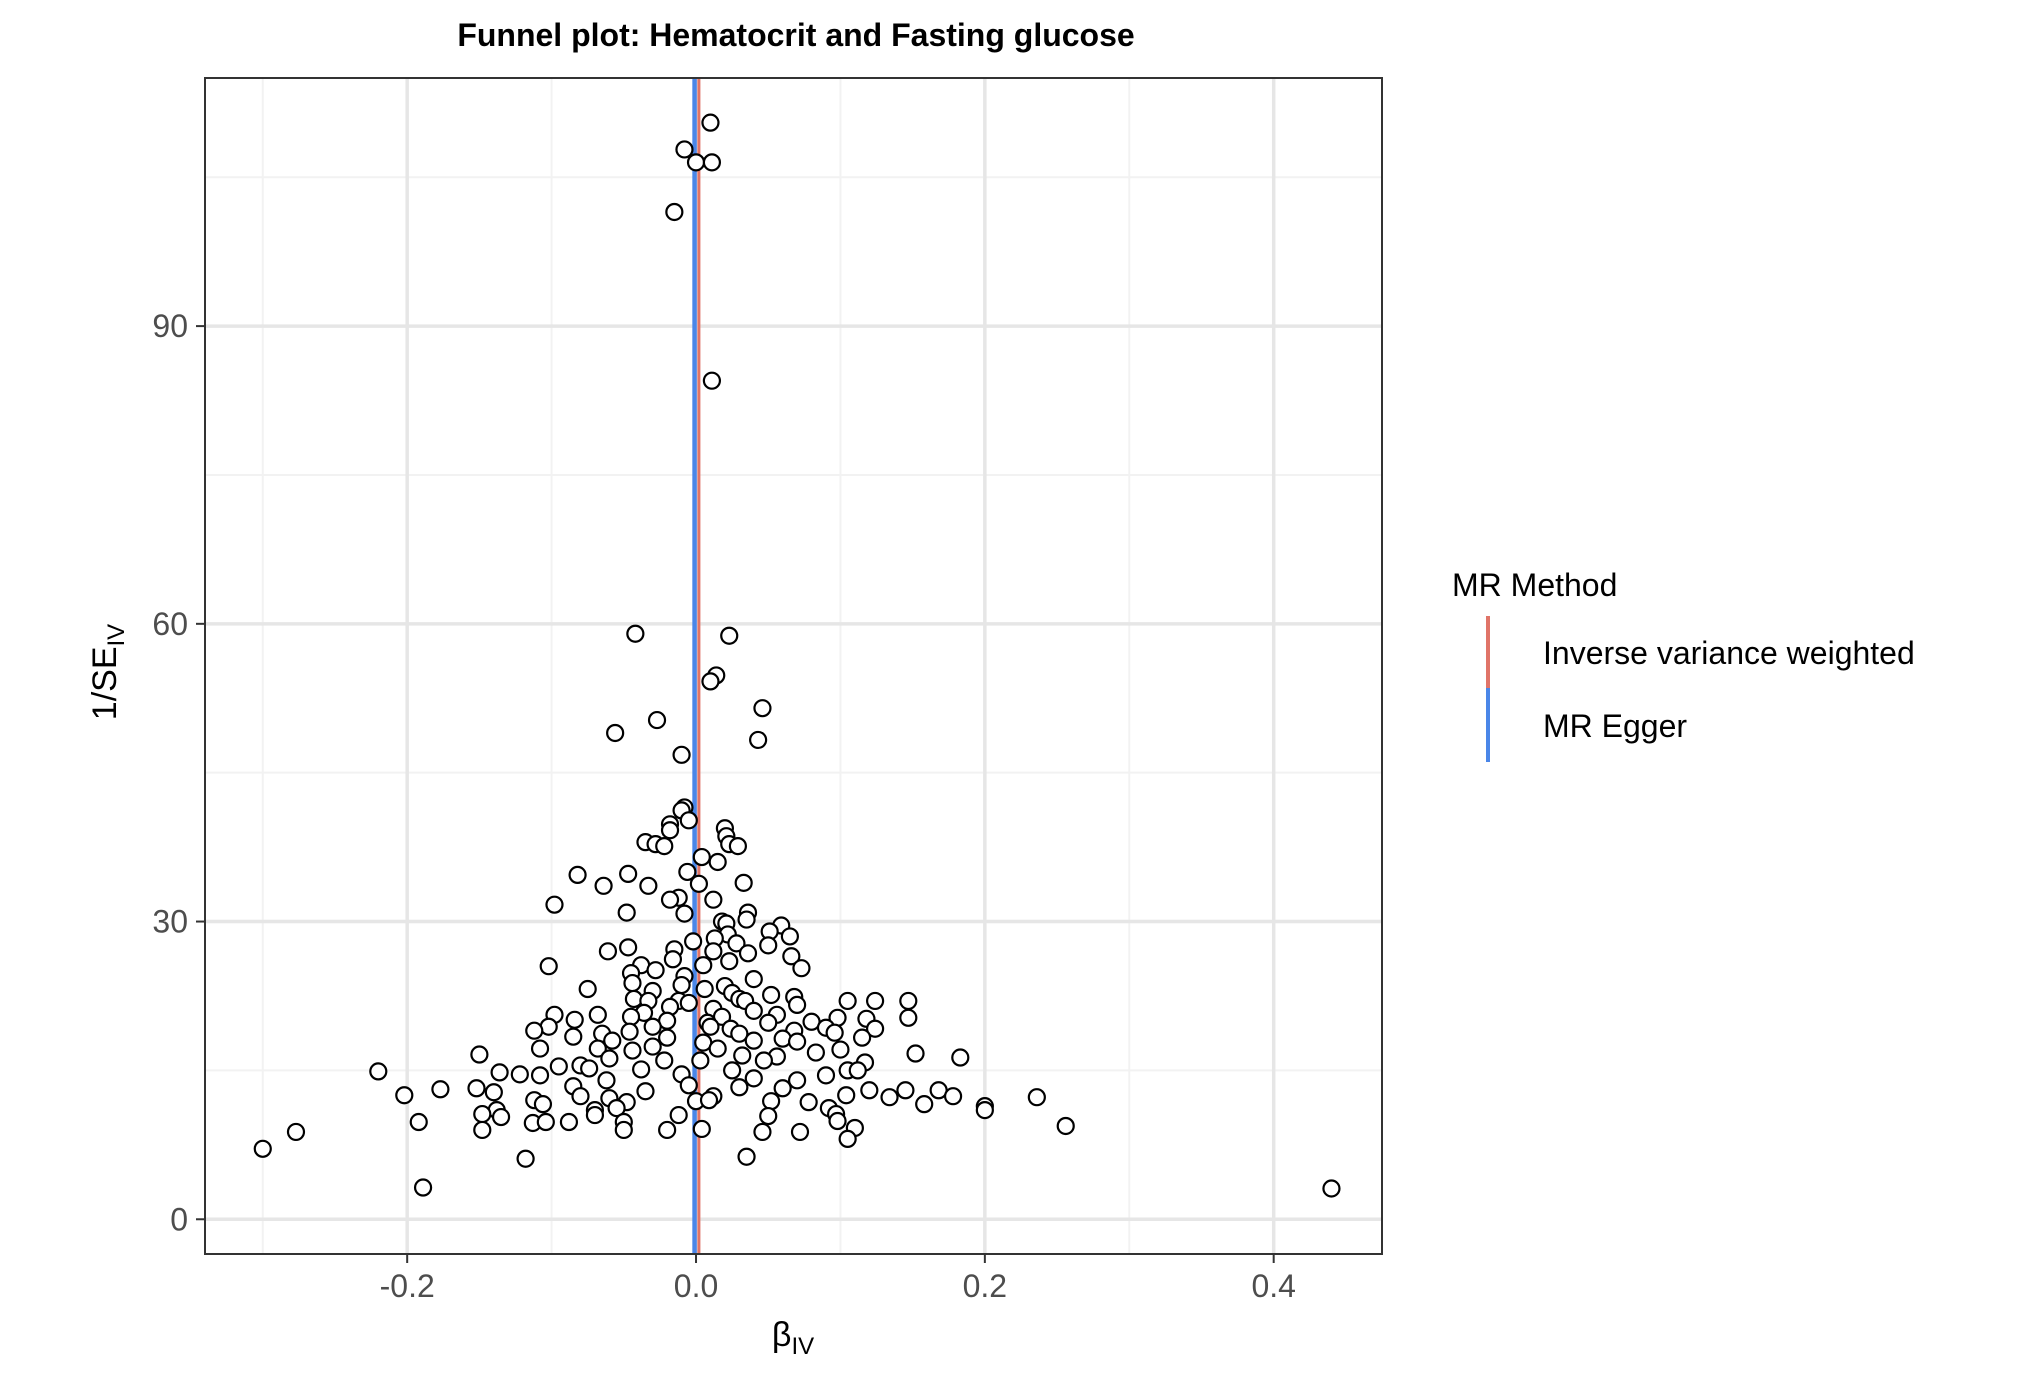 The height and width of the screenshot is (1374, 2032). What do you see at coordinates (985, 1286) in the screenshot?
I see `x-tick-label: 0.2` at bounding box center [985, 1286].